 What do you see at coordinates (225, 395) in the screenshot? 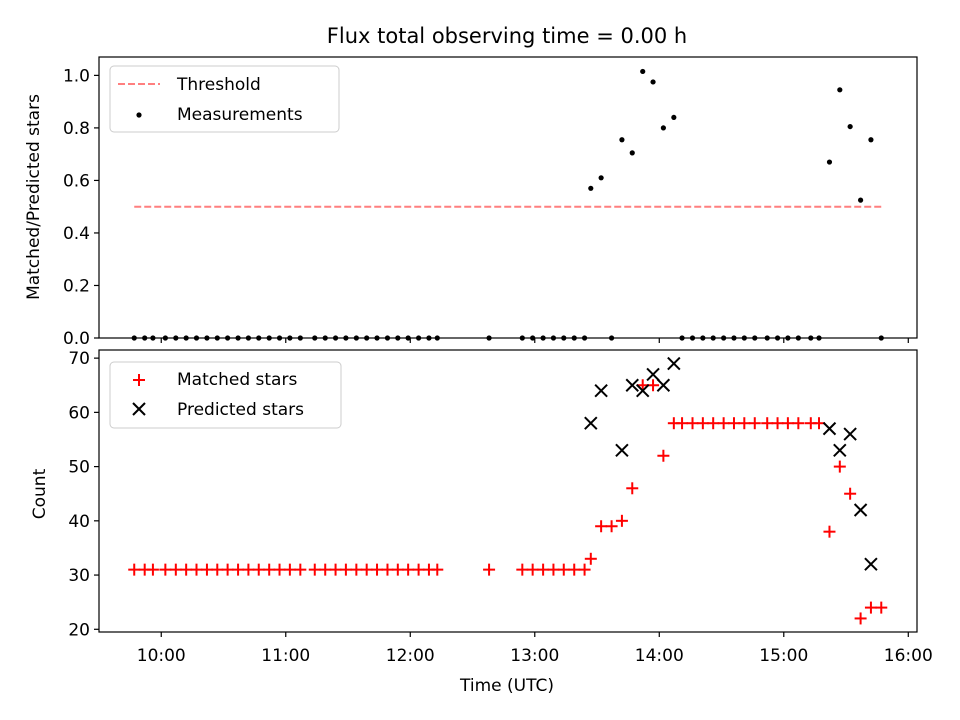
I see `bottom-legend: Matched stars Predicted stars` at bounding box center [225, 395].